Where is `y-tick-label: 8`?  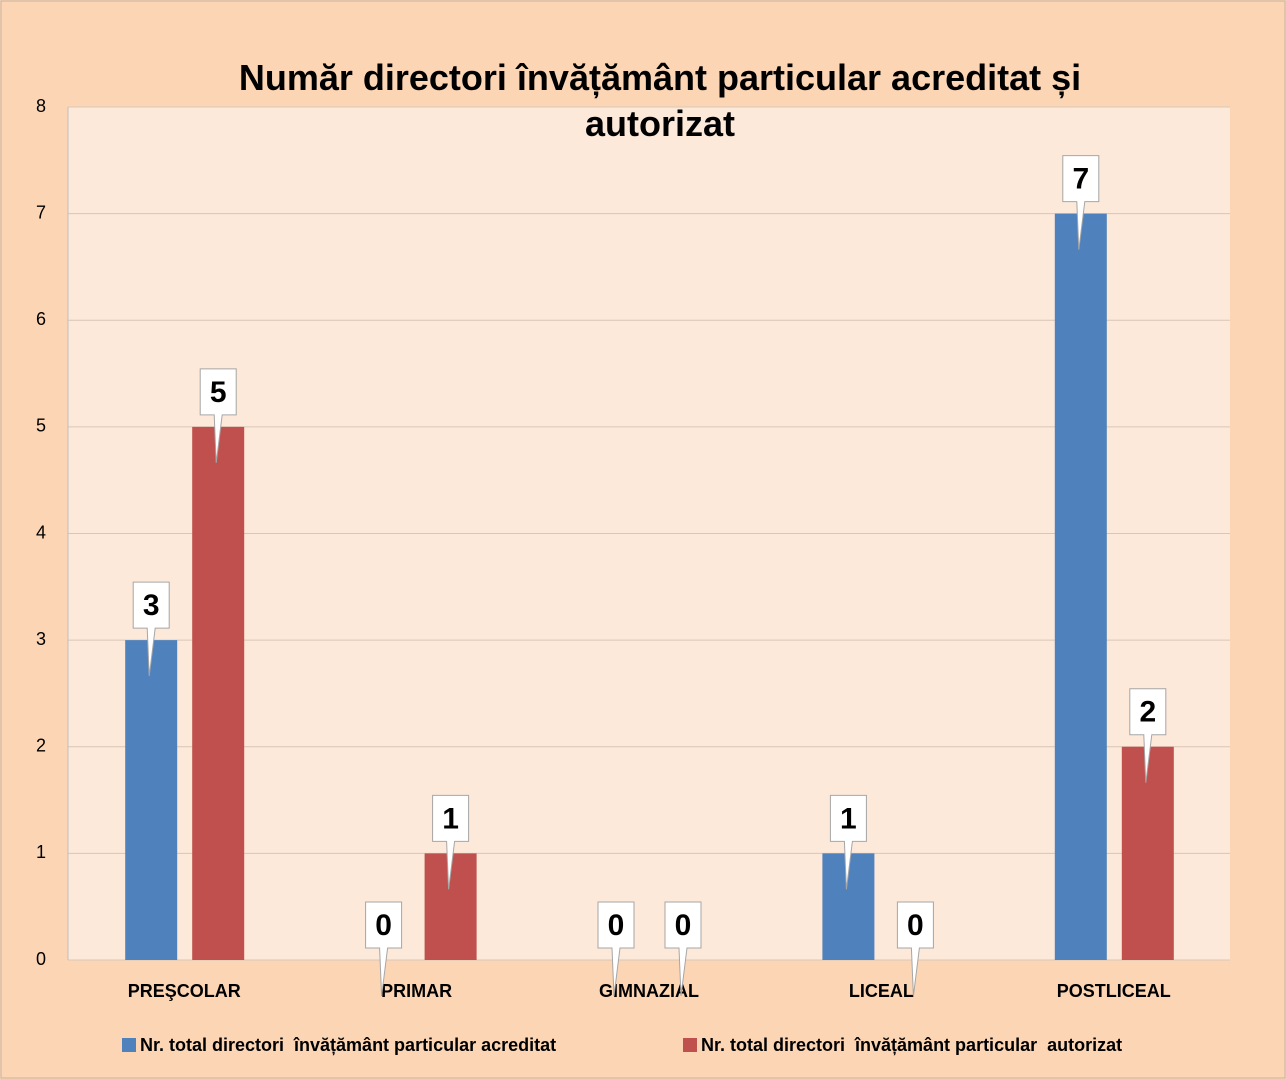
y-tick-label: 8 is located at coordinates (41, 106).